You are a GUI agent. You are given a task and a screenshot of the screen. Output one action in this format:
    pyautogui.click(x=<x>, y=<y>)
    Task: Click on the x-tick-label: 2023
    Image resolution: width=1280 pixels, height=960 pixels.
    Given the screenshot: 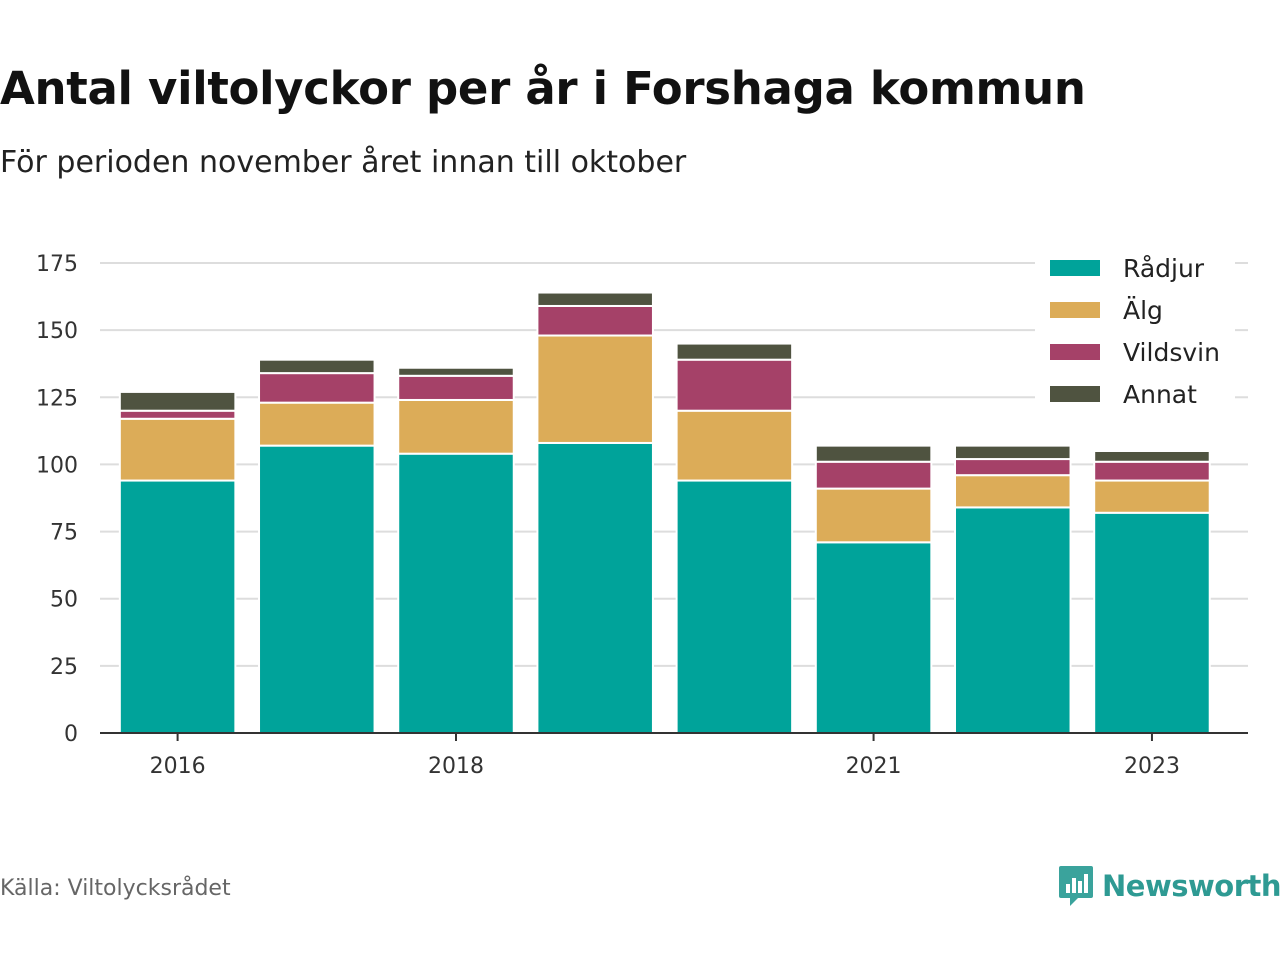 What is the action you would take?
    pyautogui.click(x=1152, y=766)
    